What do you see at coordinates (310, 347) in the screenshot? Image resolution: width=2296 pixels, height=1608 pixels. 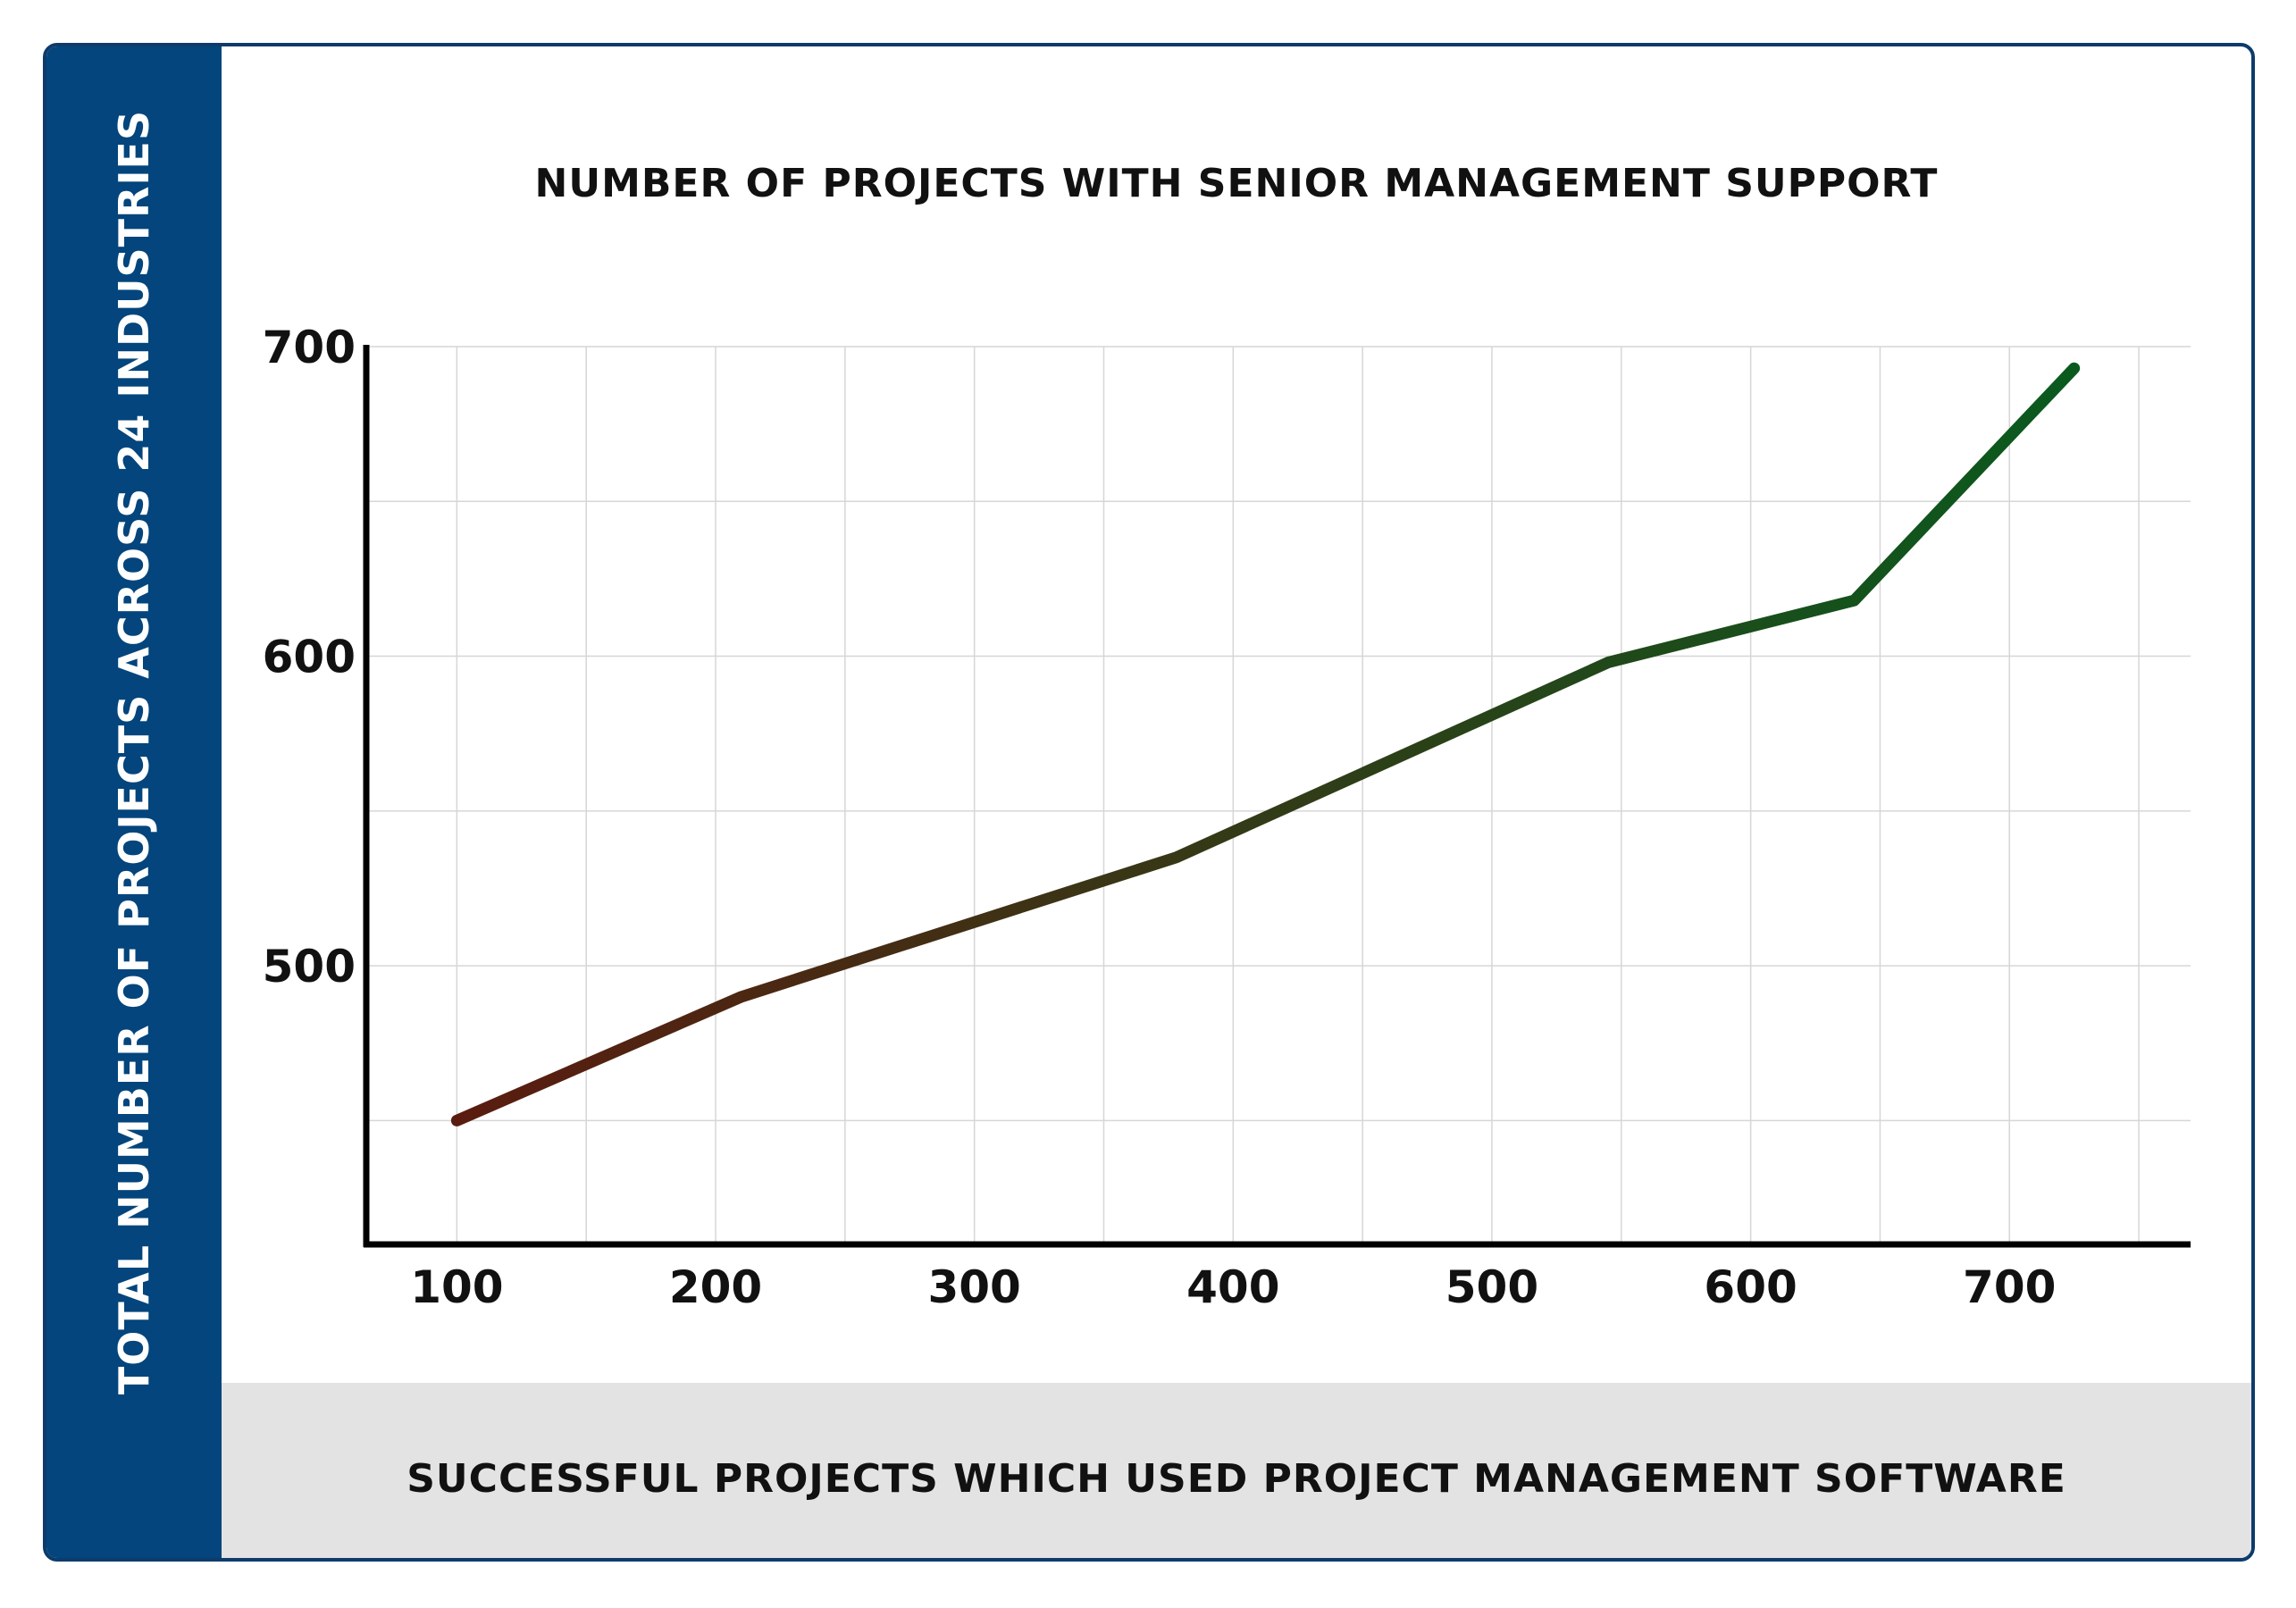 I see `y-tick-label: 700` at bounding box center [310, 347].